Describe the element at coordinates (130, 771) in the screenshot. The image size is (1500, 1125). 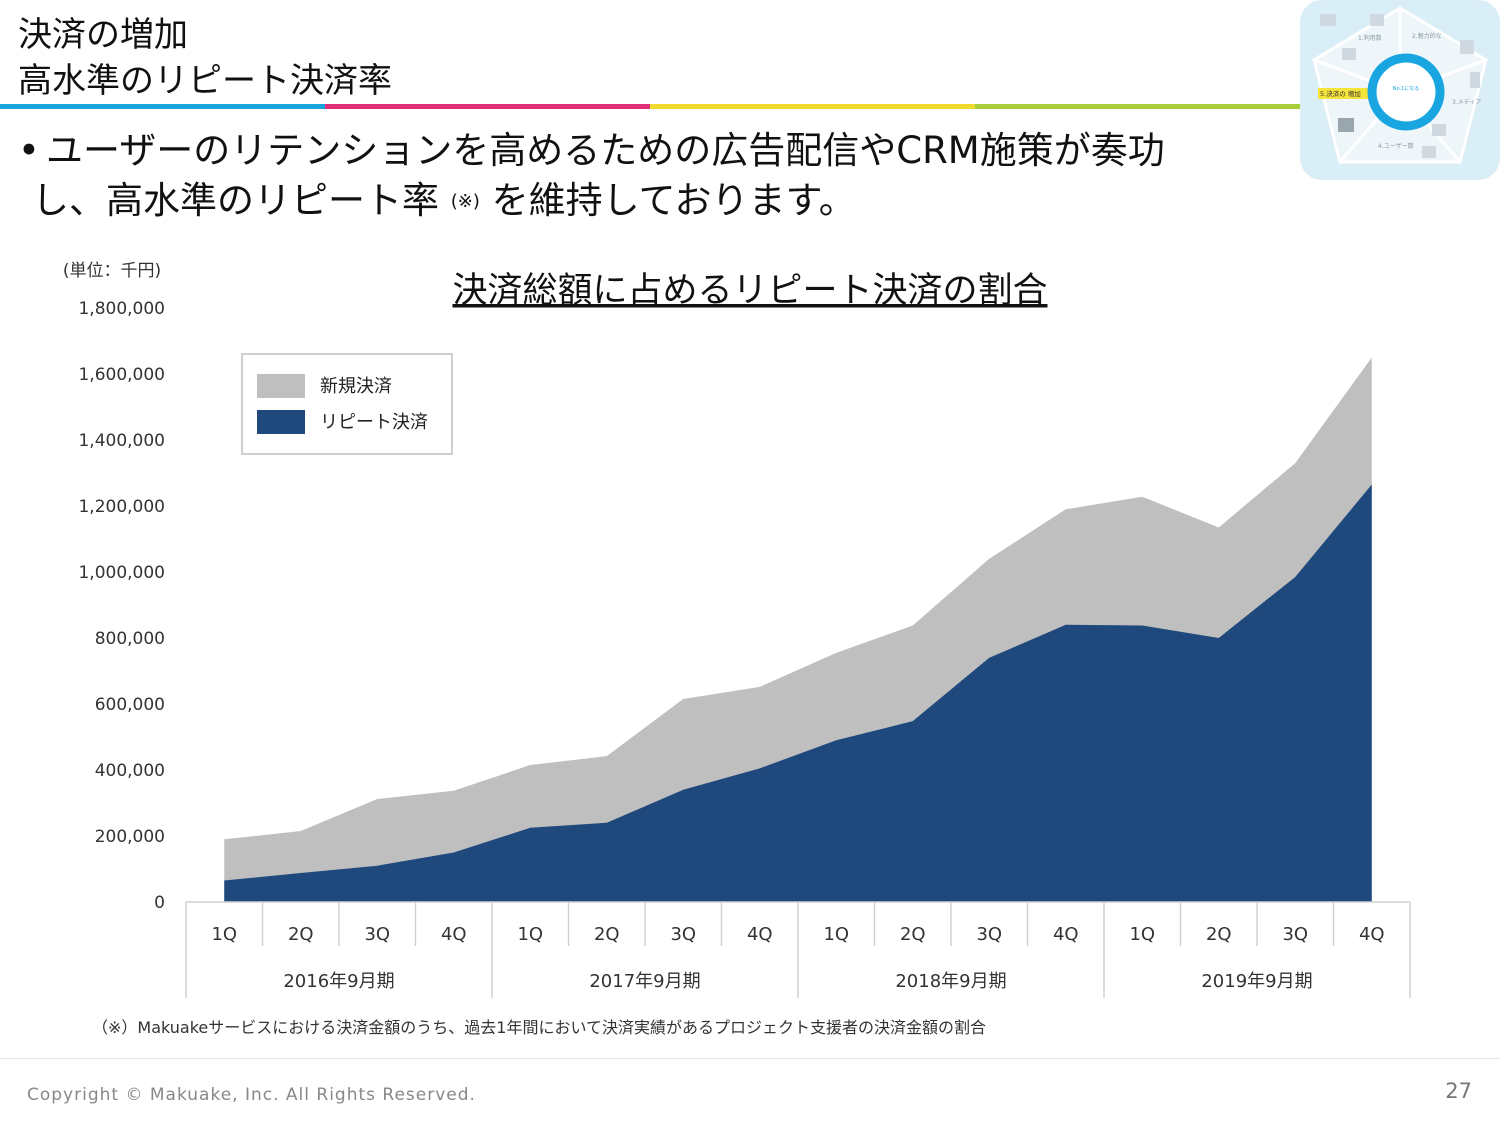
I see `y-tick-label: 400,000` at that location.